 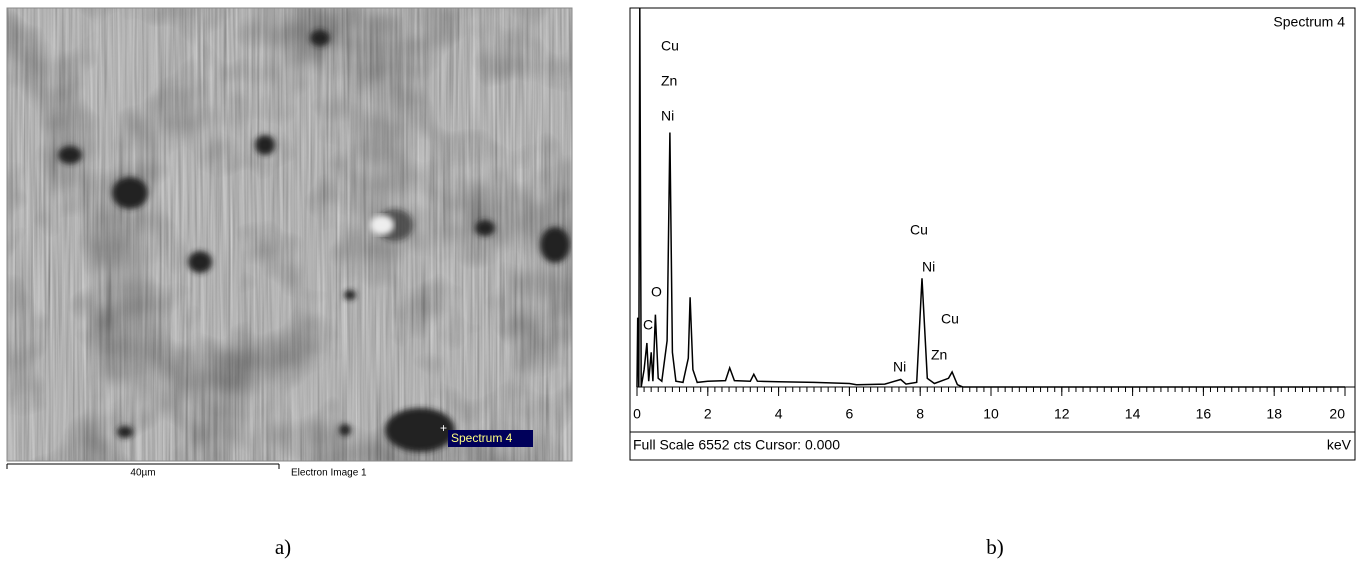 What do you see at coordinates (382, 225) in the screenshot?
I see `particle` at bounding box center [382, 225].